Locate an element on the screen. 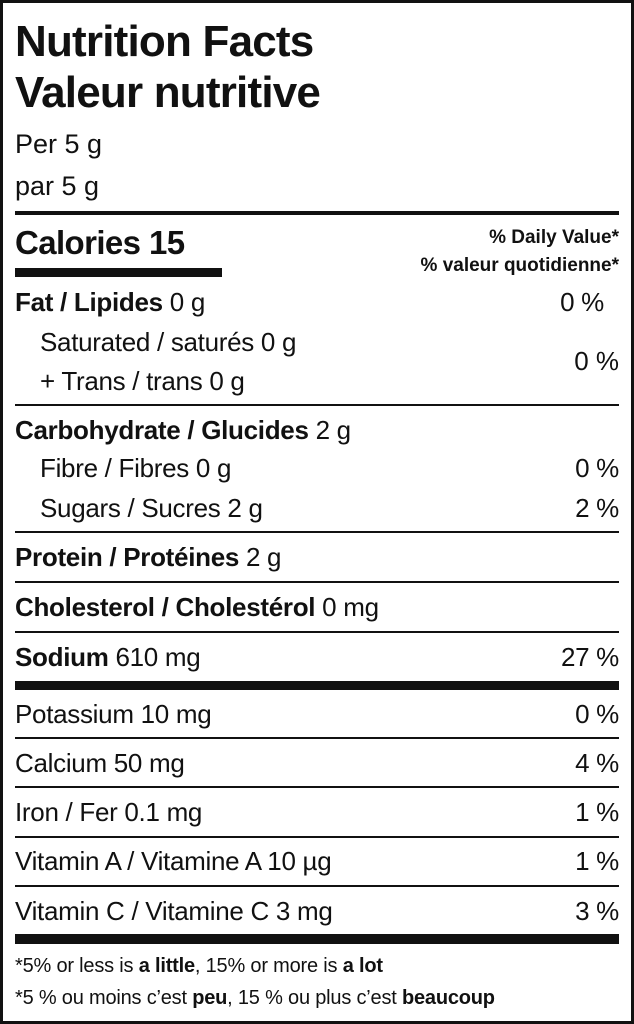 The width and height of the screenshot is (634, 1024). potassium-label: Potassium 10 mg is located at coordinates (113, 714).